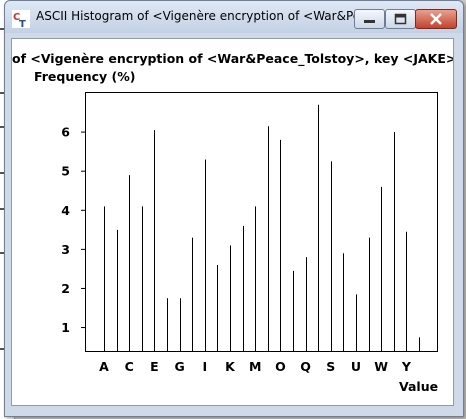 This screenshot has height=419, width=466. I want to click on x-tick-label: O, so click(280, 366).